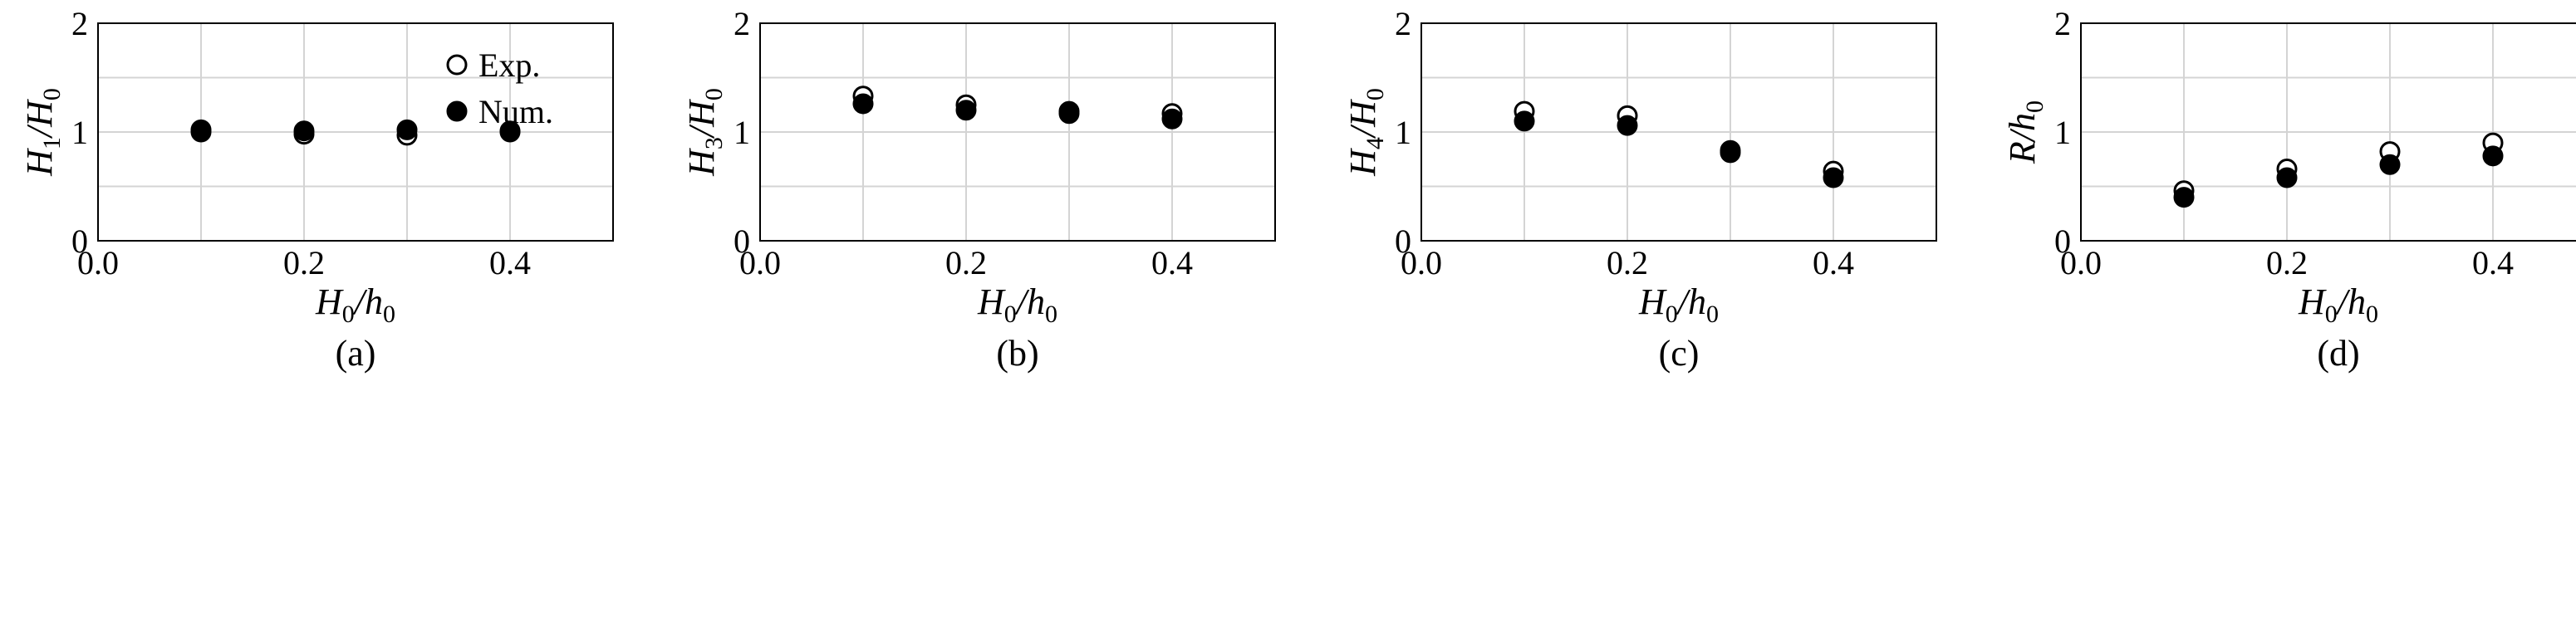 The height and width of the screenshot is (626, 2576). Describe the element at coordinates (515, 111) in the screenshot. I see `legend-num-label: Num.` at that location.